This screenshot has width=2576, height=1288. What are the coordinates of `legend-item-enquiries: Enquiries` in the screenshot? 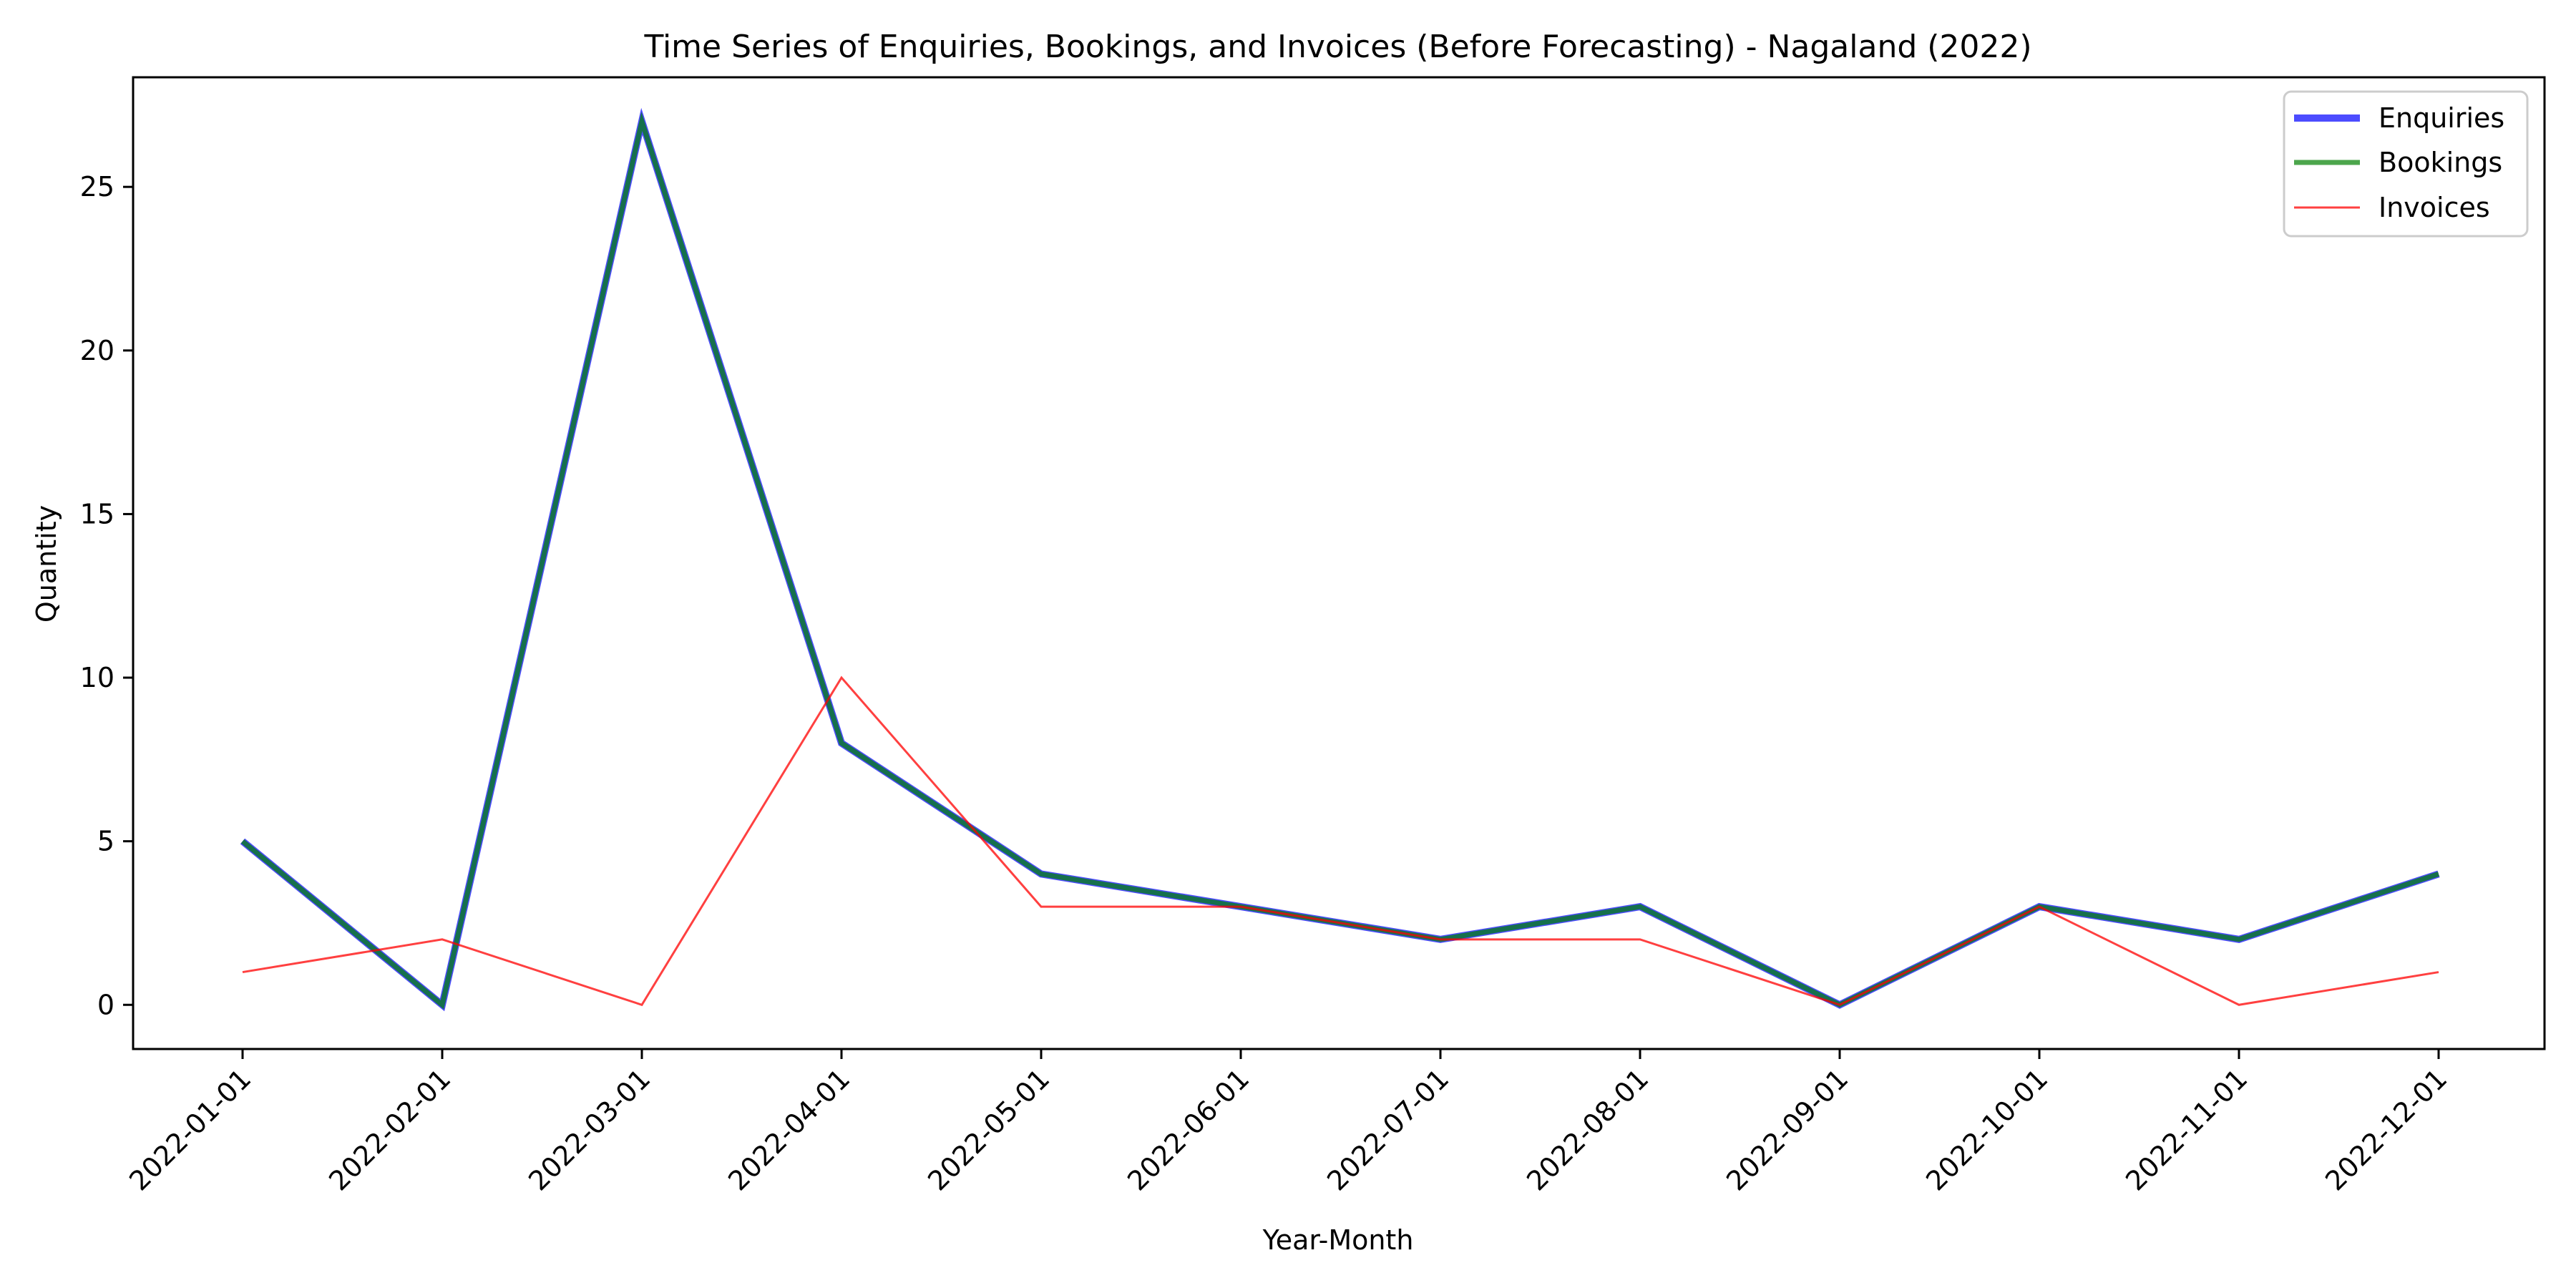 It's located at (2399, 118).